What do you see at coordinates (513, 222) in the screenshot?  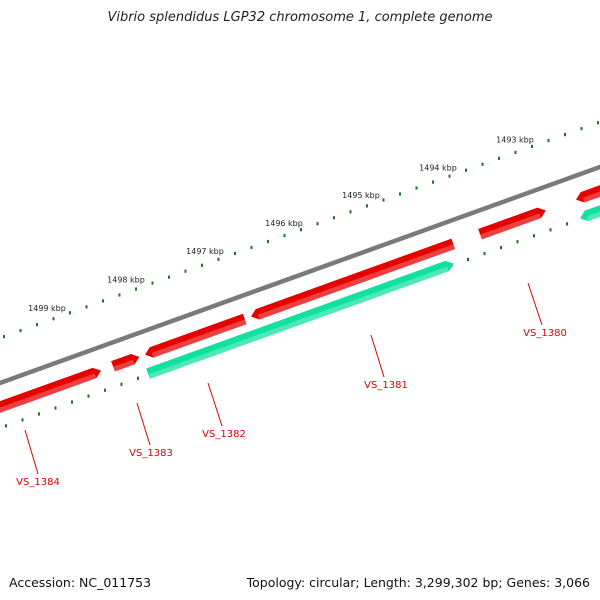 I see `gene-arrow-vs1380` at bounding box center [513, 222].